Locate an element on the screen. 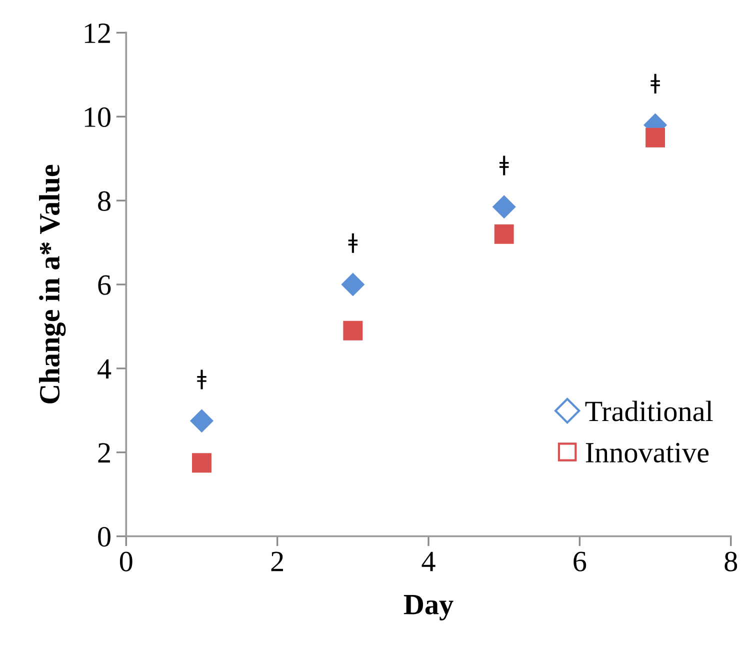  y-tick-label: 12 is located at coordinates (97, 33).